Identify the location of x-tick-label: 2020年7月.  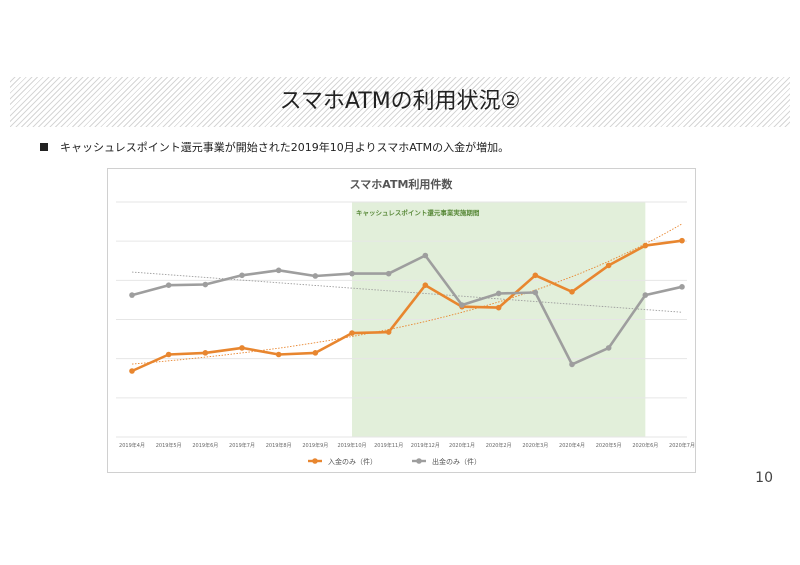
(682, 445).